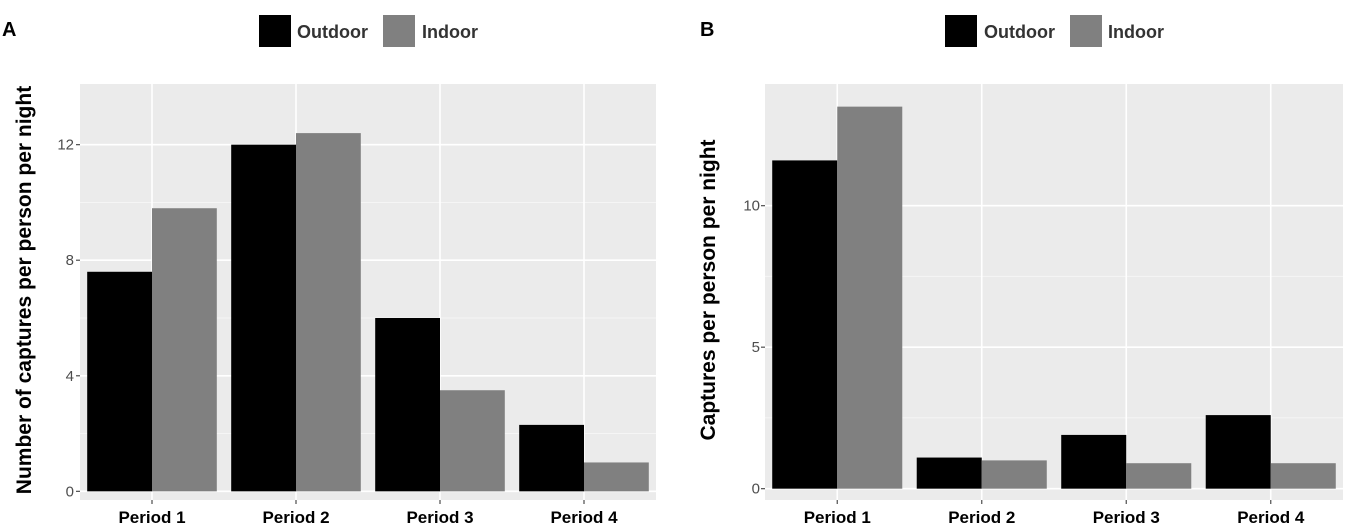 The image size is (1348, 529). What do you see at coordinates (1136, 32) in the screenshot?
I see `legend-label-indoor-b: Indoor` at bounding box center [1136, 32].